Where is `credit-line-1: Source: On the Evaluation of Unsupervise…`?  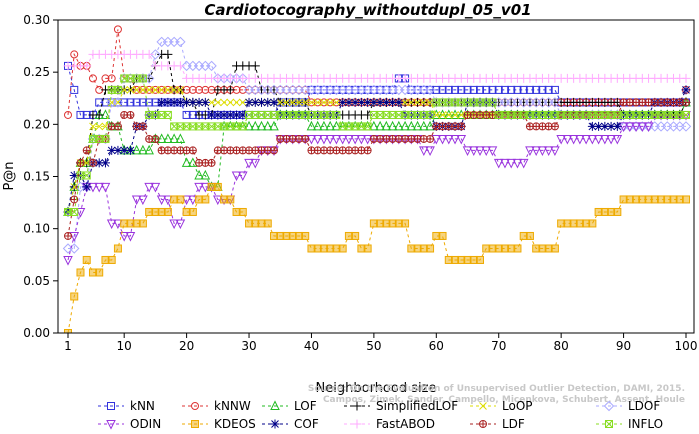
credit-line-1: Source: On the Evaluation of Unsupervise… is located at coordinates (496, 389).